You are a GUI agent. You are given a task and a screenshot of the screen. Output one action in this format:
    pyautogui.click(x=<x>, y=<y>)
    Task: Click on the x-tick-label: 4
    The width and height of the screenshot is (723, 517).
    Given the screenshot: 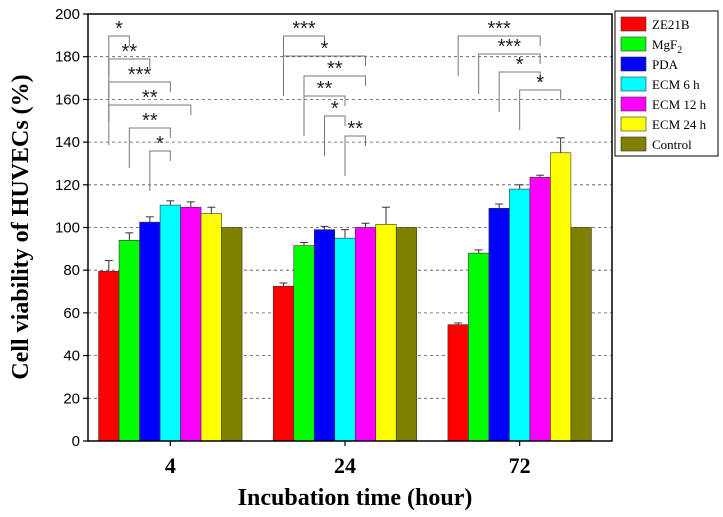 What is the action you would take?
    pyautogui.click(x=170, y=465)
    